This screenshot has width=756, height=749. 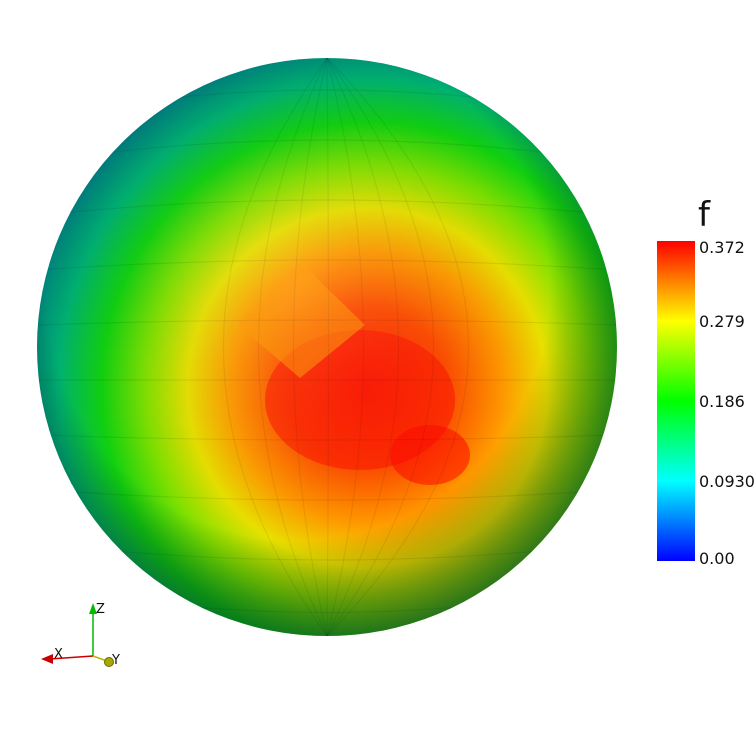 I want to click on orientation-axes: Z X Y, so click(x=80, y=635).